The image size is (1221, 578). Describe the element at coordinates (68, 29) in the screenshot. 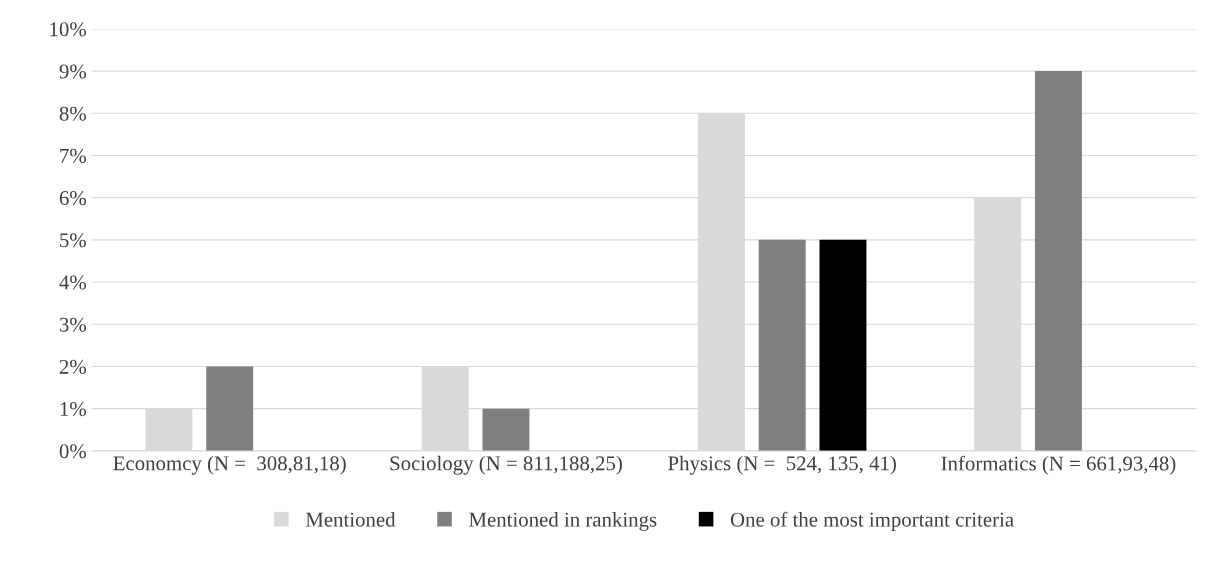

I see `y-tick-label: 10%` at that location.